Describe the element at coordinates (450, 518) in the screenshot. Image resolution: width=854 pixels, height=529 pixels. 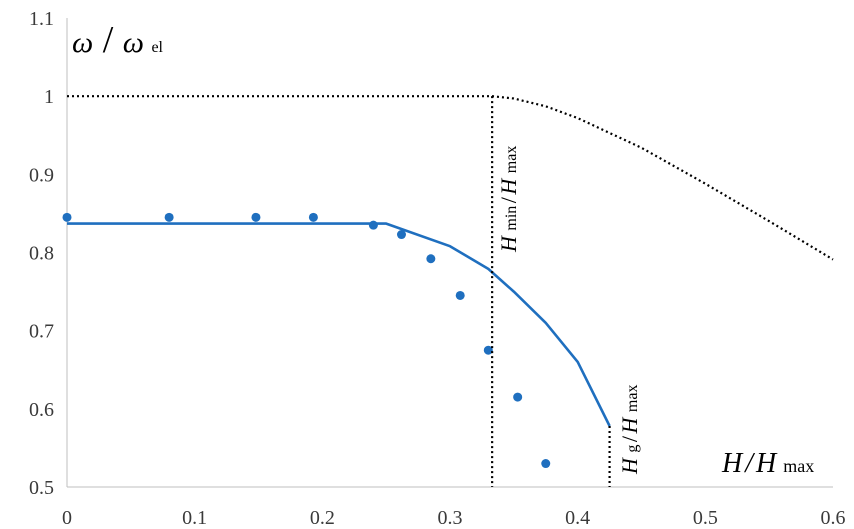
I see `x-tick-label: 0.3` at that location.